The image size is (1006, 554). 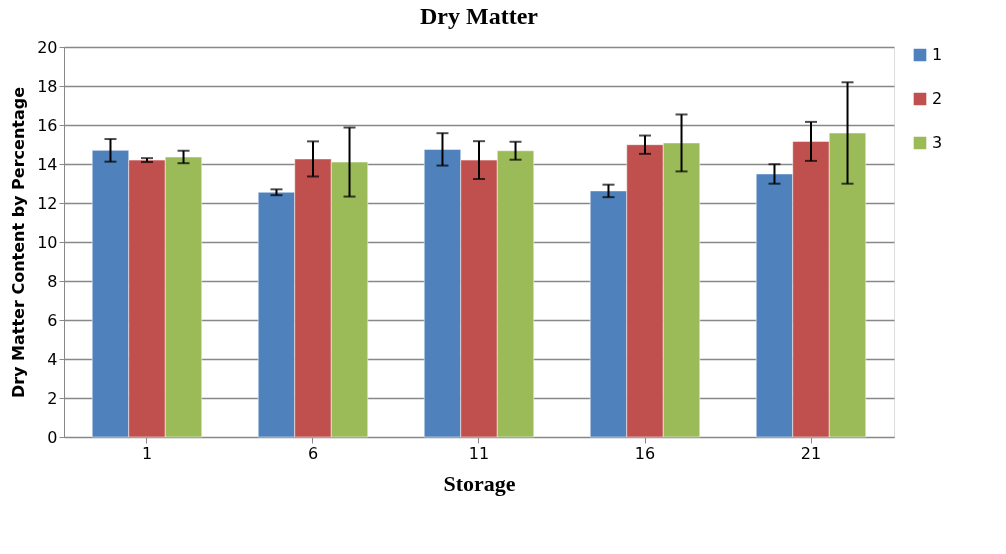 I want to click on legend-label: 2, so click(x=937, y=98).